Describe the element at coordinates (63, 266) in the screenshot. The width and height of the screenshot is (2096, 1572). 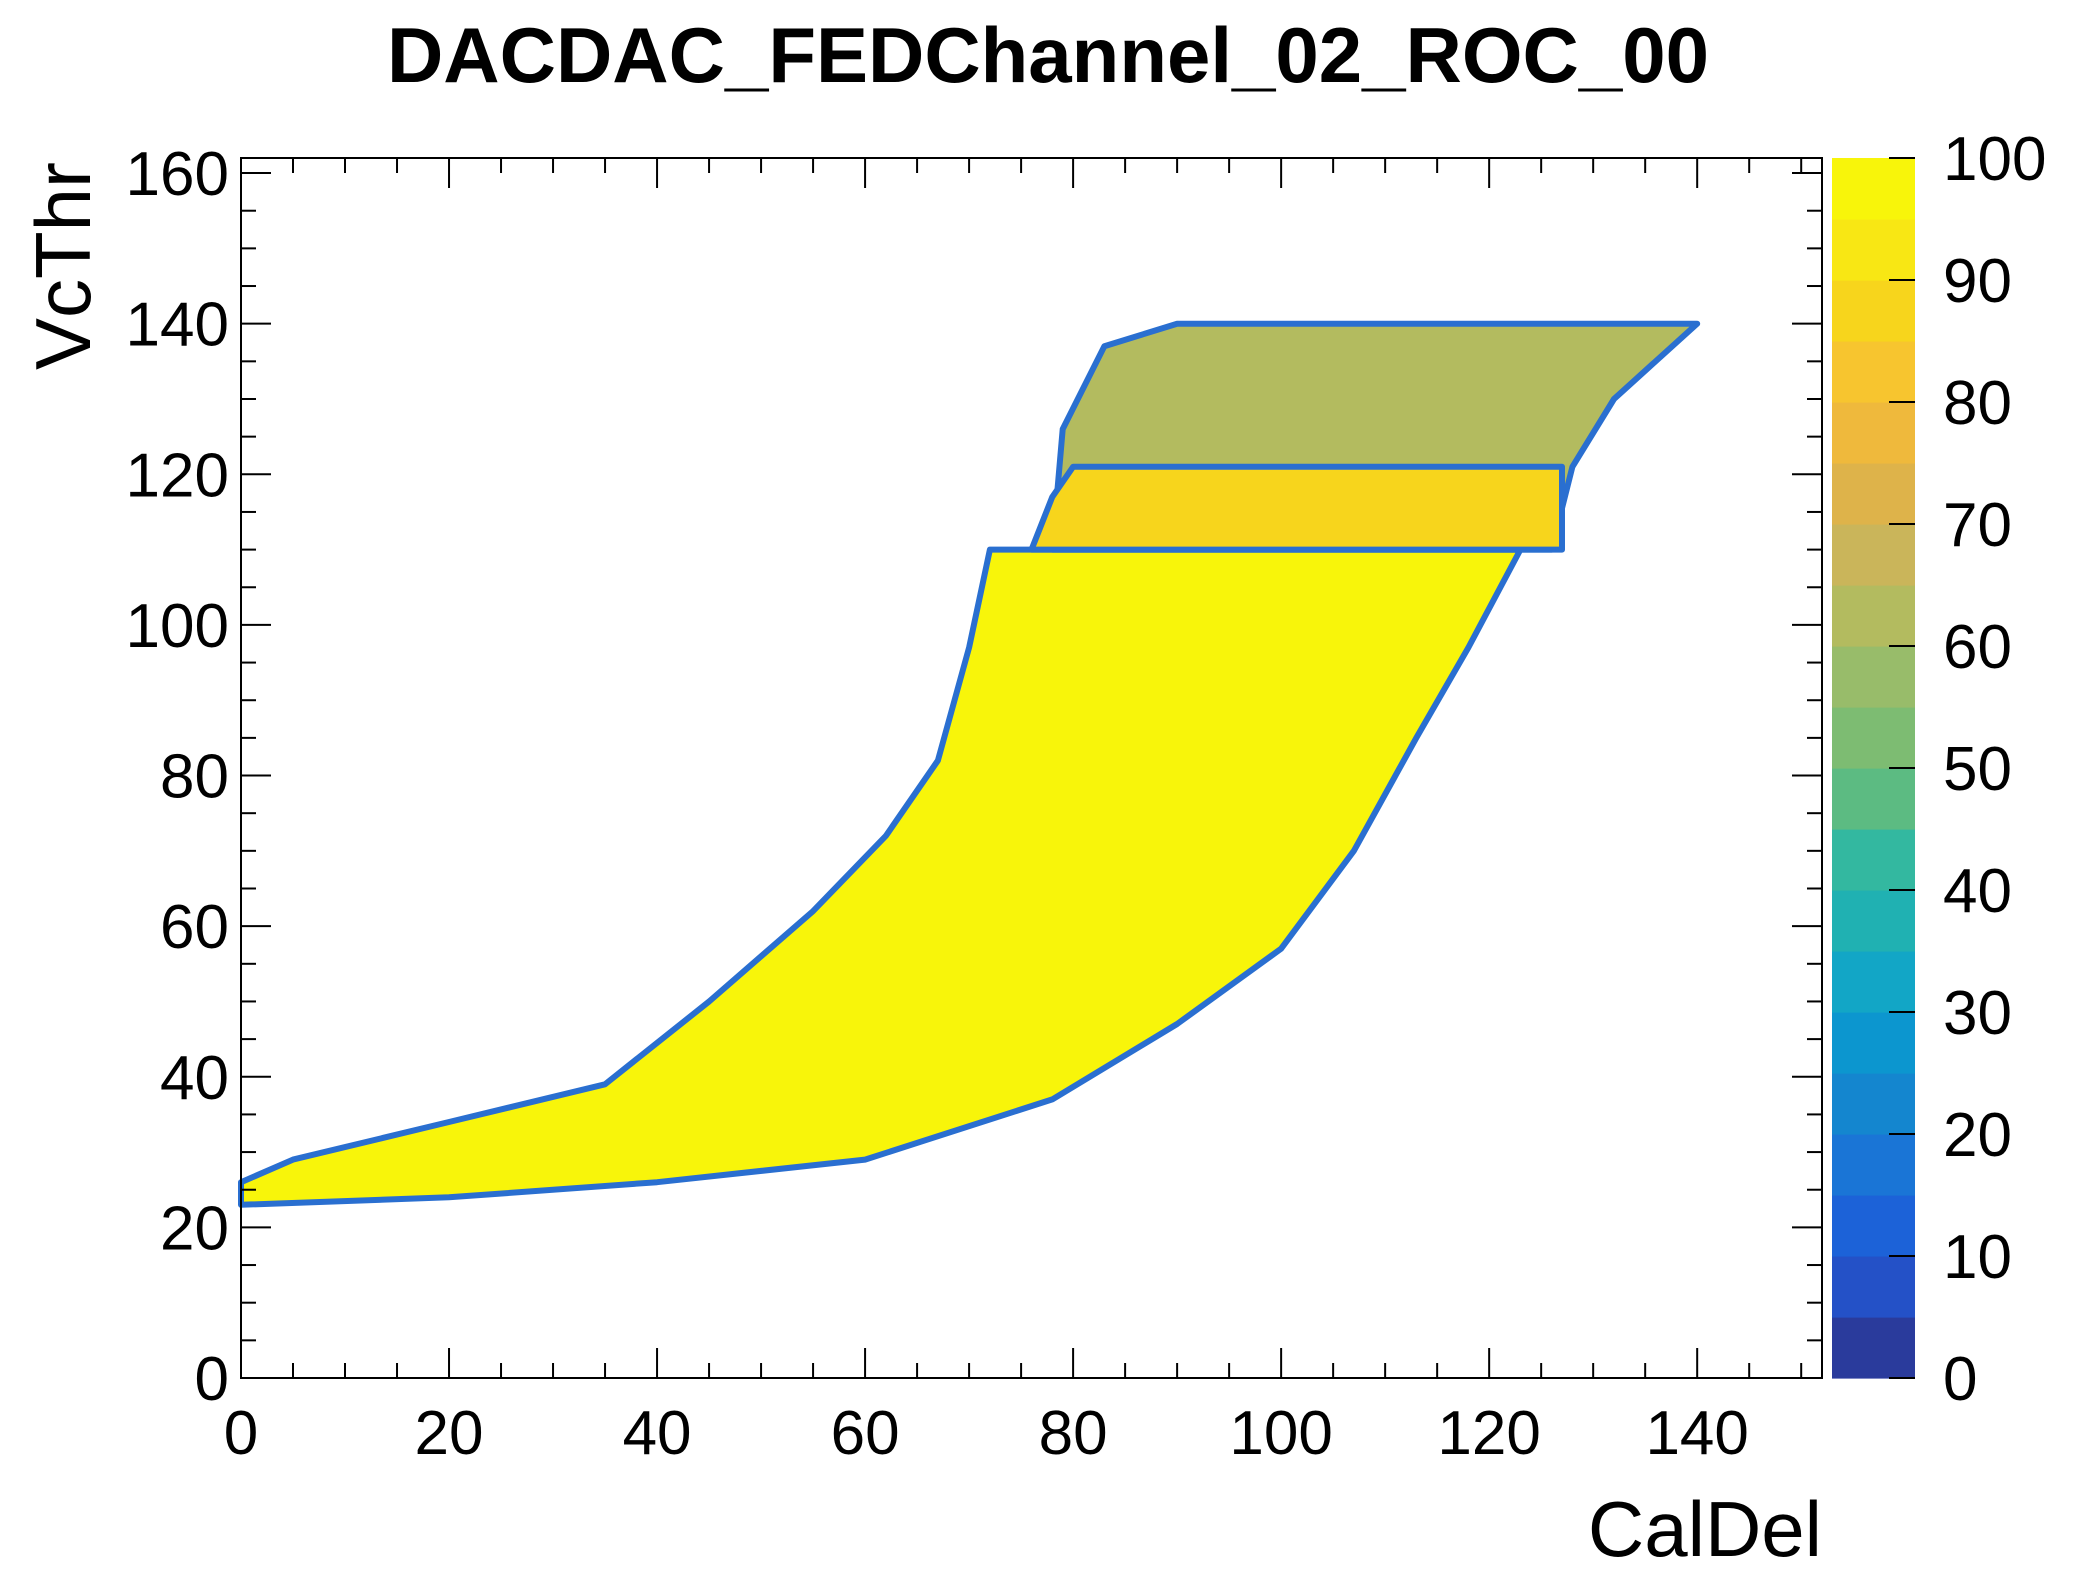
I see `y-axis-title: VcThr` at that location.